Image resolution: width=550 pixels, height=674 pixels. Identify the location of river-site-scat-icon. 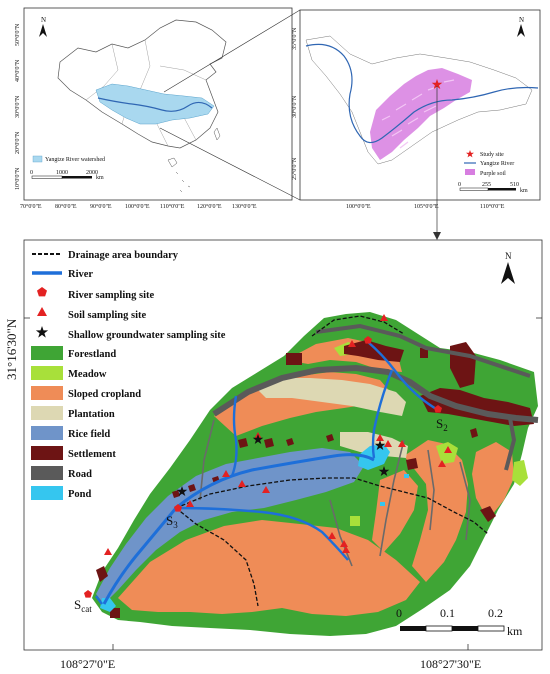
(88, 594).